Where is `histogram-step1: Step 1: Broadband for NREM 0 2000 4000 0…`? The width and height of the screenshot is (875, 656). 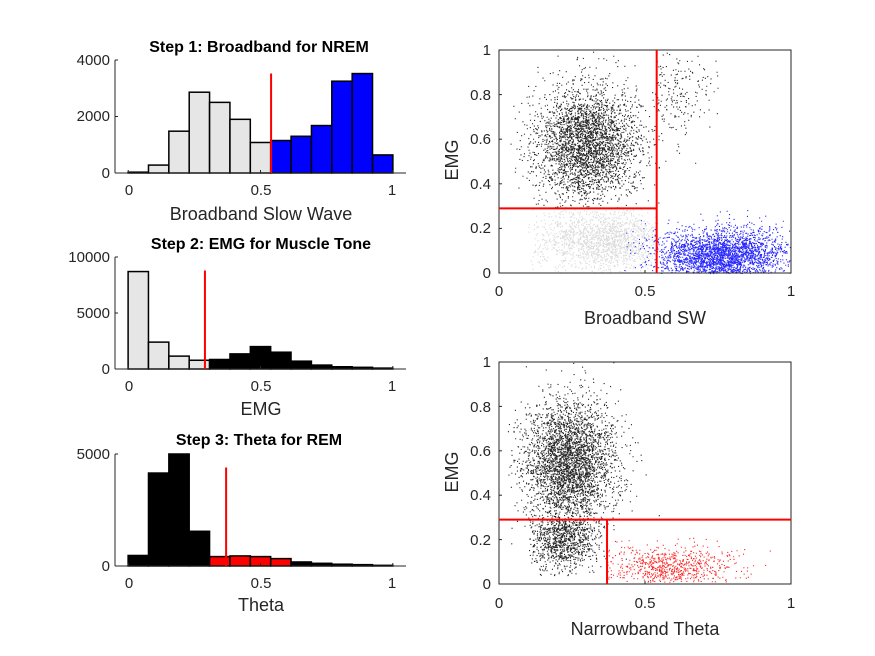 histogram-step1: Step 1: Broadband for NREM 0 2000 4000 0… is located at coordinates (241, 131).